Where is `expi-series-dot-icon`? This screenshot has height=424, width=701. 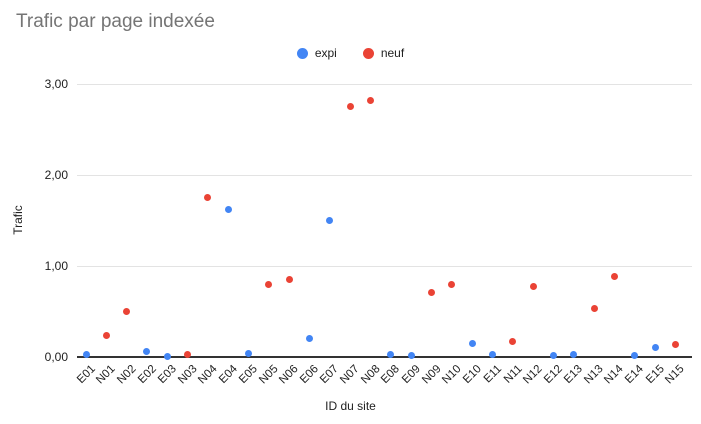 expi-series-dot-icon is located at coordinates (302, 53).